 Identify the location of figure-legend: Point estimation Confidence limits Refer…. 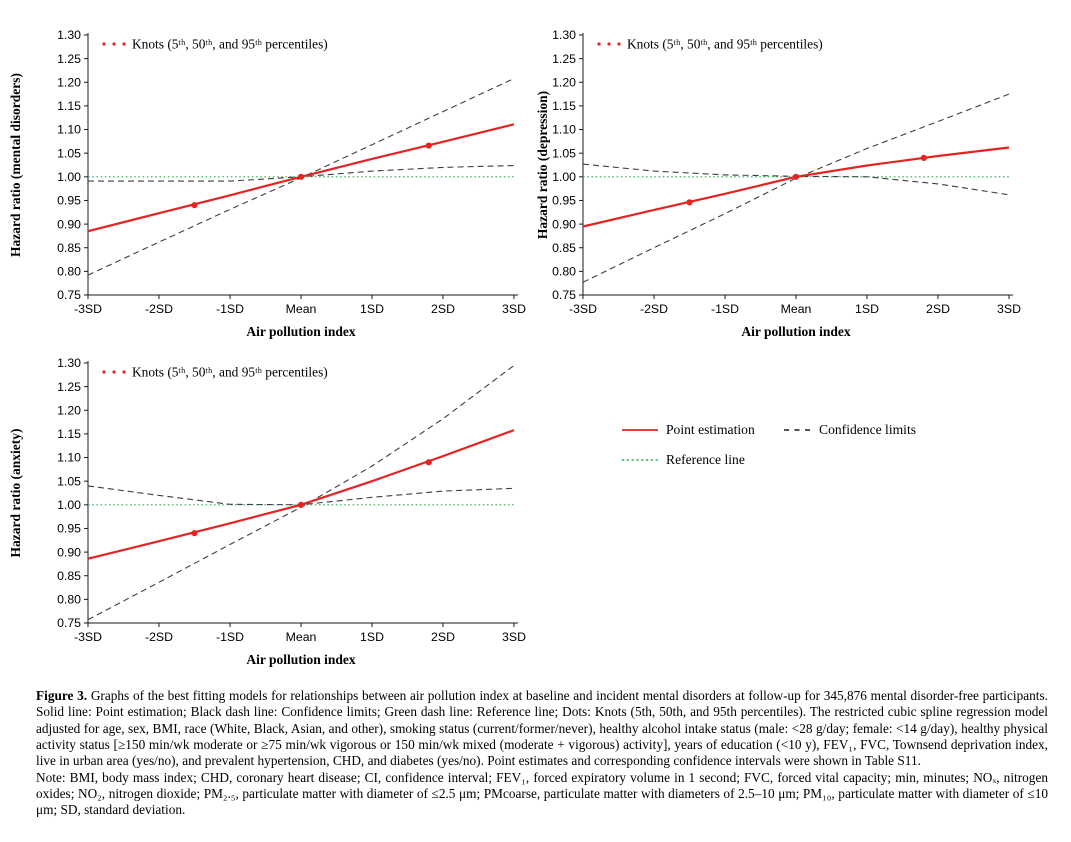
(769, 449).